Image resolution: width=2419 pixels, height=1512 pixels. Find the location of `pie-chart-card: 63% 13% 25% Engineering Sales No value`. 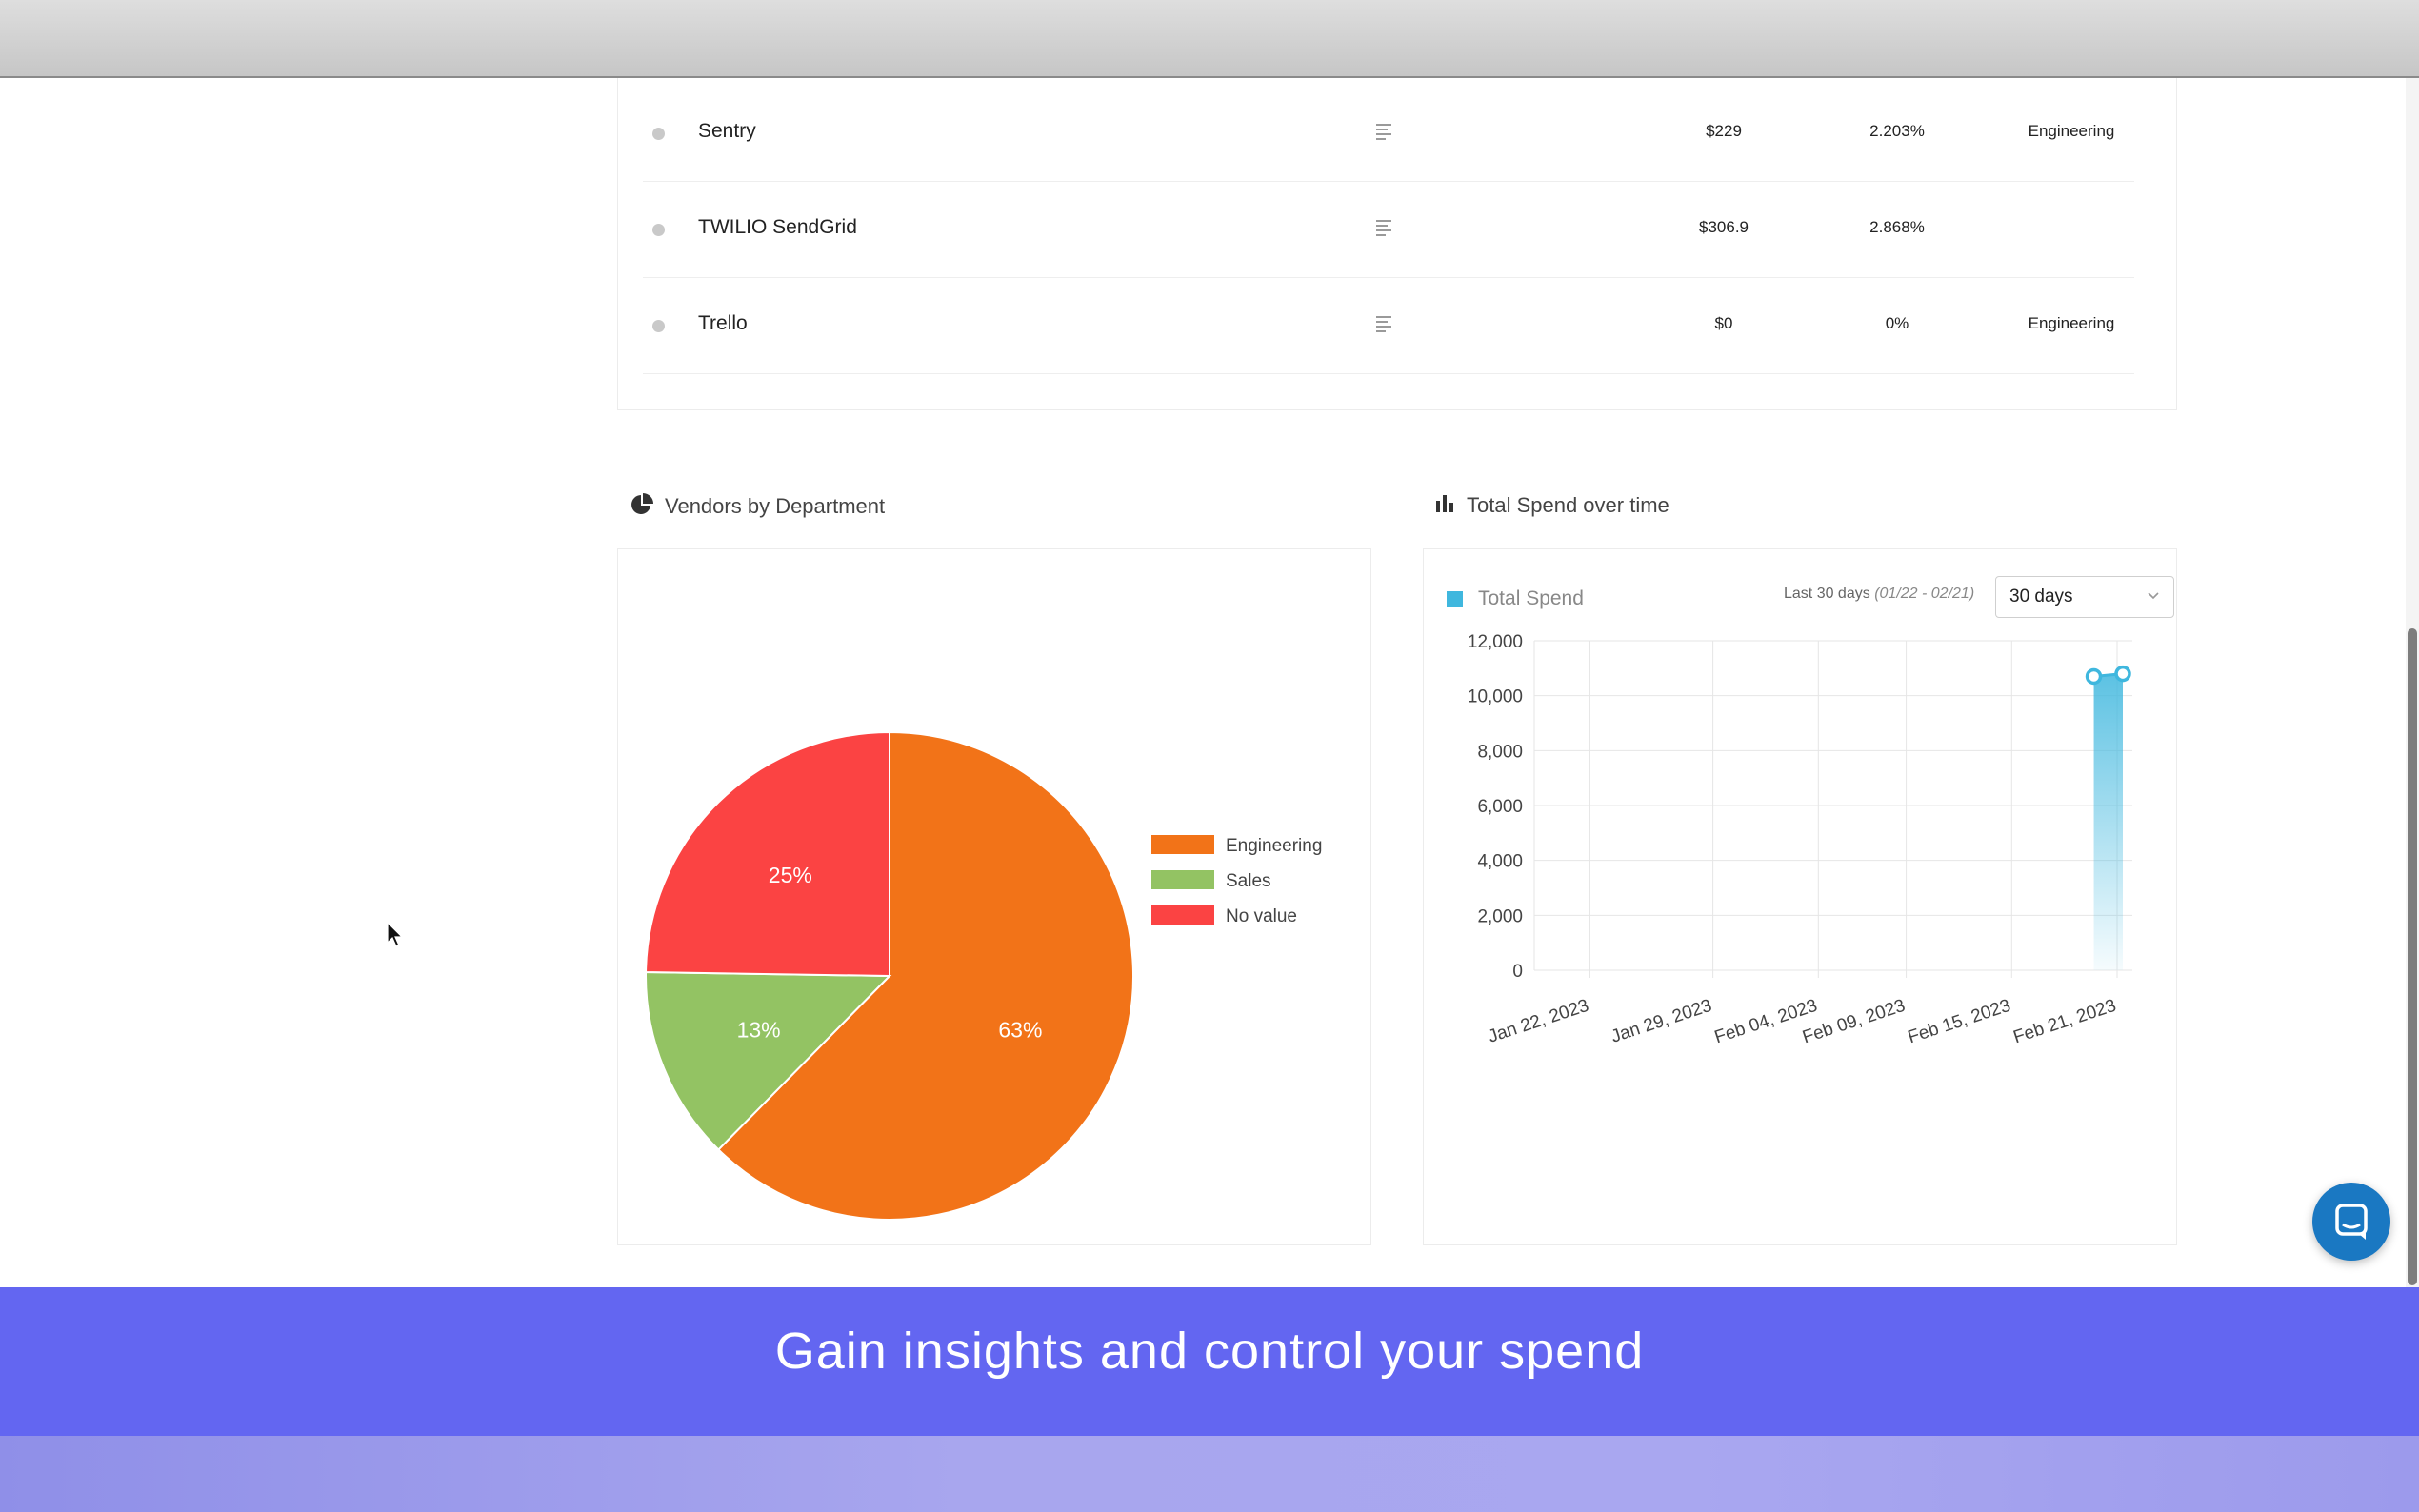

pie-chart-card: 63% 13% 25% Engineering Sales No value is located at coordinates (994, 896).